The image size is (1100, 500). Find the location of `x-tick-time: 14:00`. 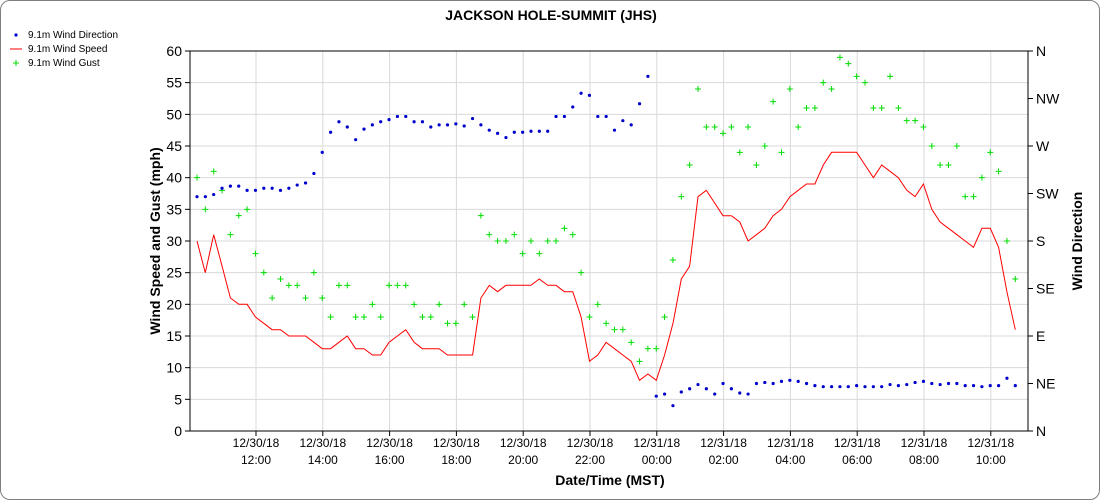

x-tick-time: 14:00 is located at coordinates (323, 460).